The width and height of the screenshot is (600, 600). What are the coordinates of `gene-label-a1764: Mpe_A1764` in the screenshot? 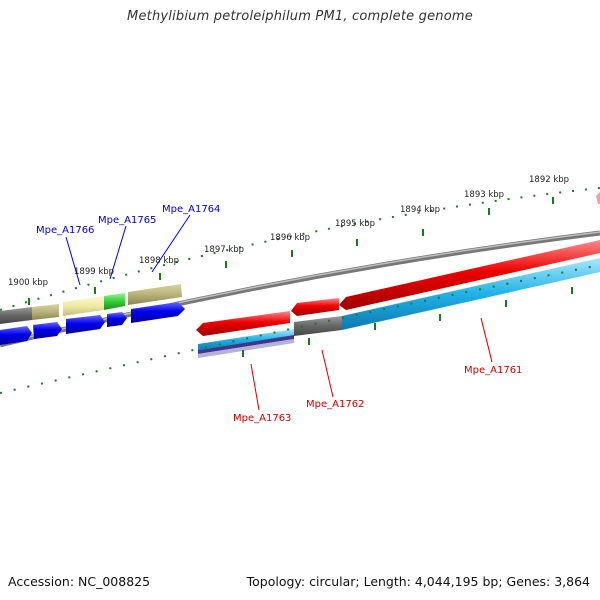 It's located at (191, 209).